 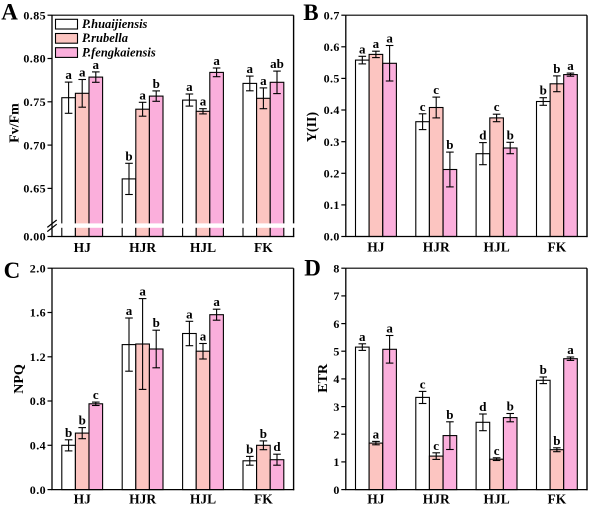 What do you see at coordinates (34, 102) in the screenshot?
I see `svg-text: 0.75` at bounding box center [34, 102].